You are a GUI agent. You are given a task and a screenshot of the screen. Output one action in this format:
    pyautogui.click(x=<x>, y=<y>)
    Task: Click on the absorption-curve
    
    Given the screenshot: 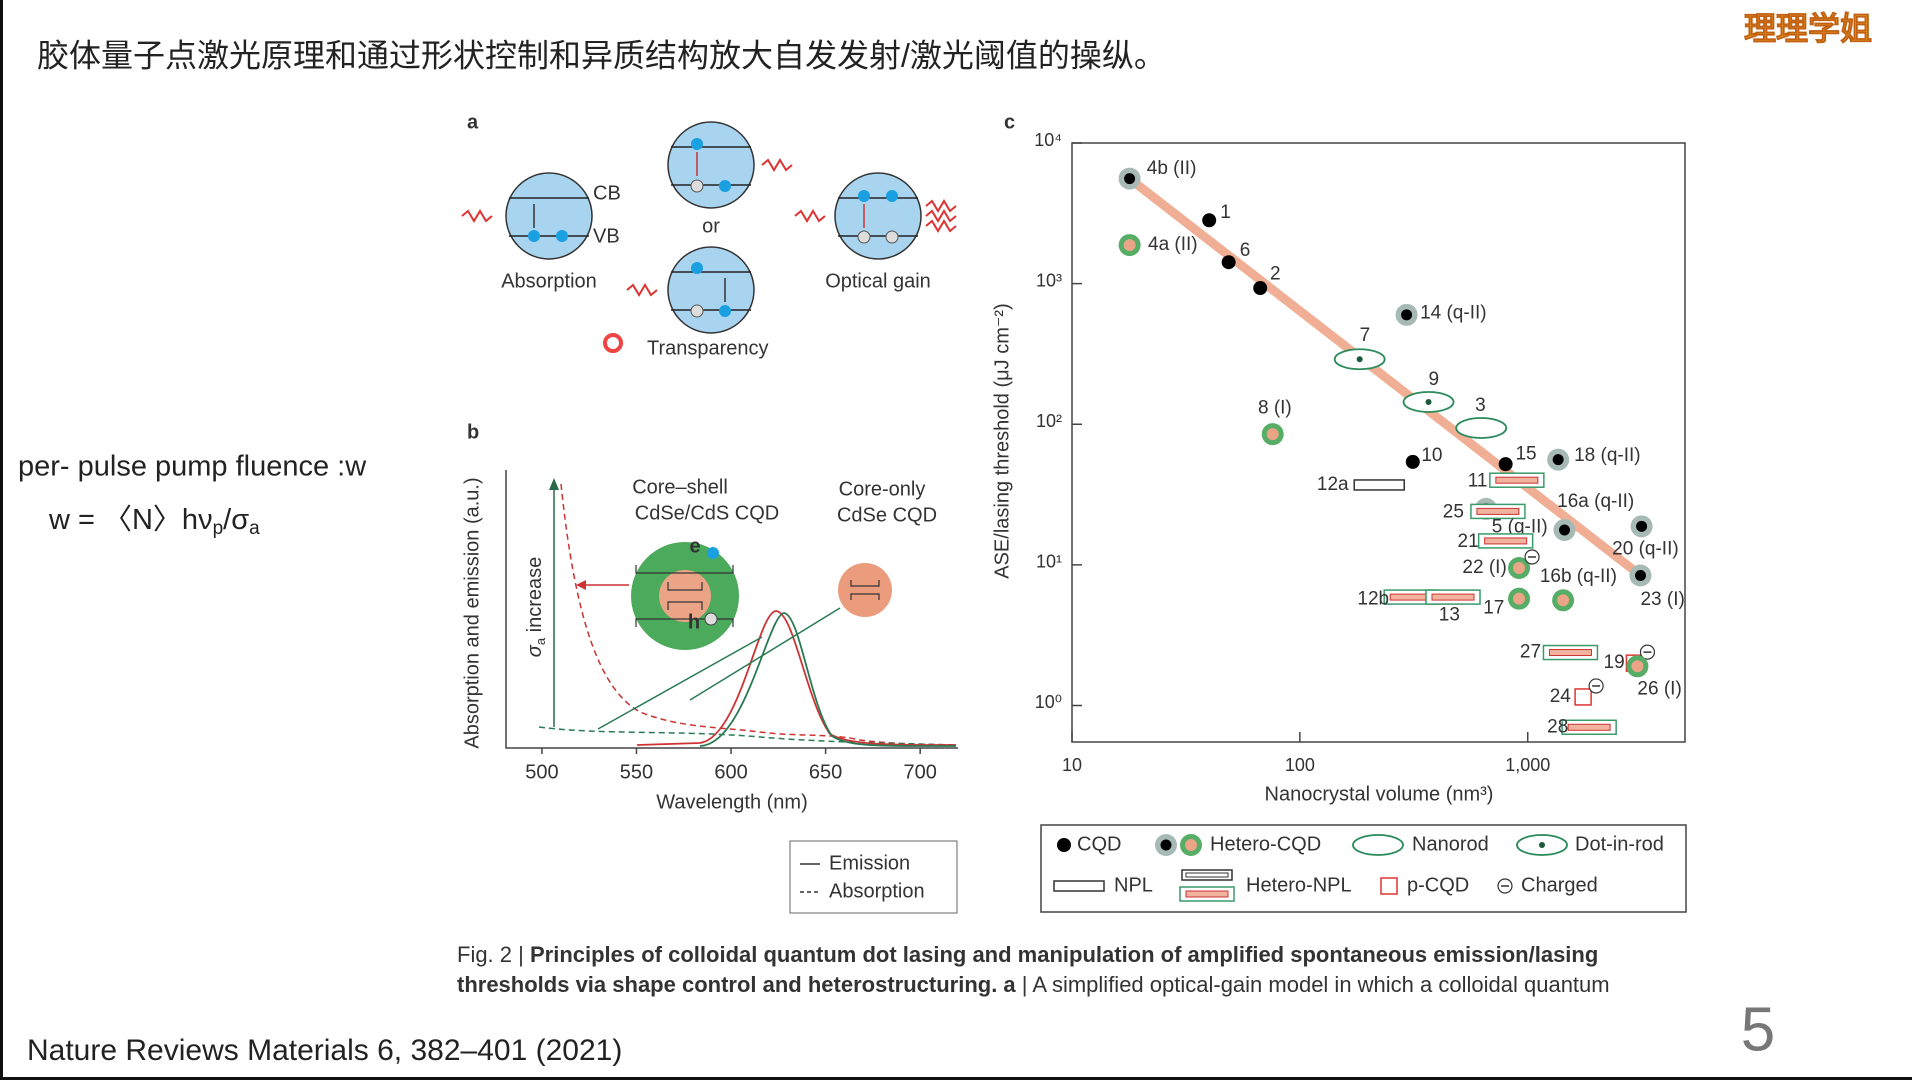 What is the action you would take?
    pyautogui.click(x=758, y=614)
    